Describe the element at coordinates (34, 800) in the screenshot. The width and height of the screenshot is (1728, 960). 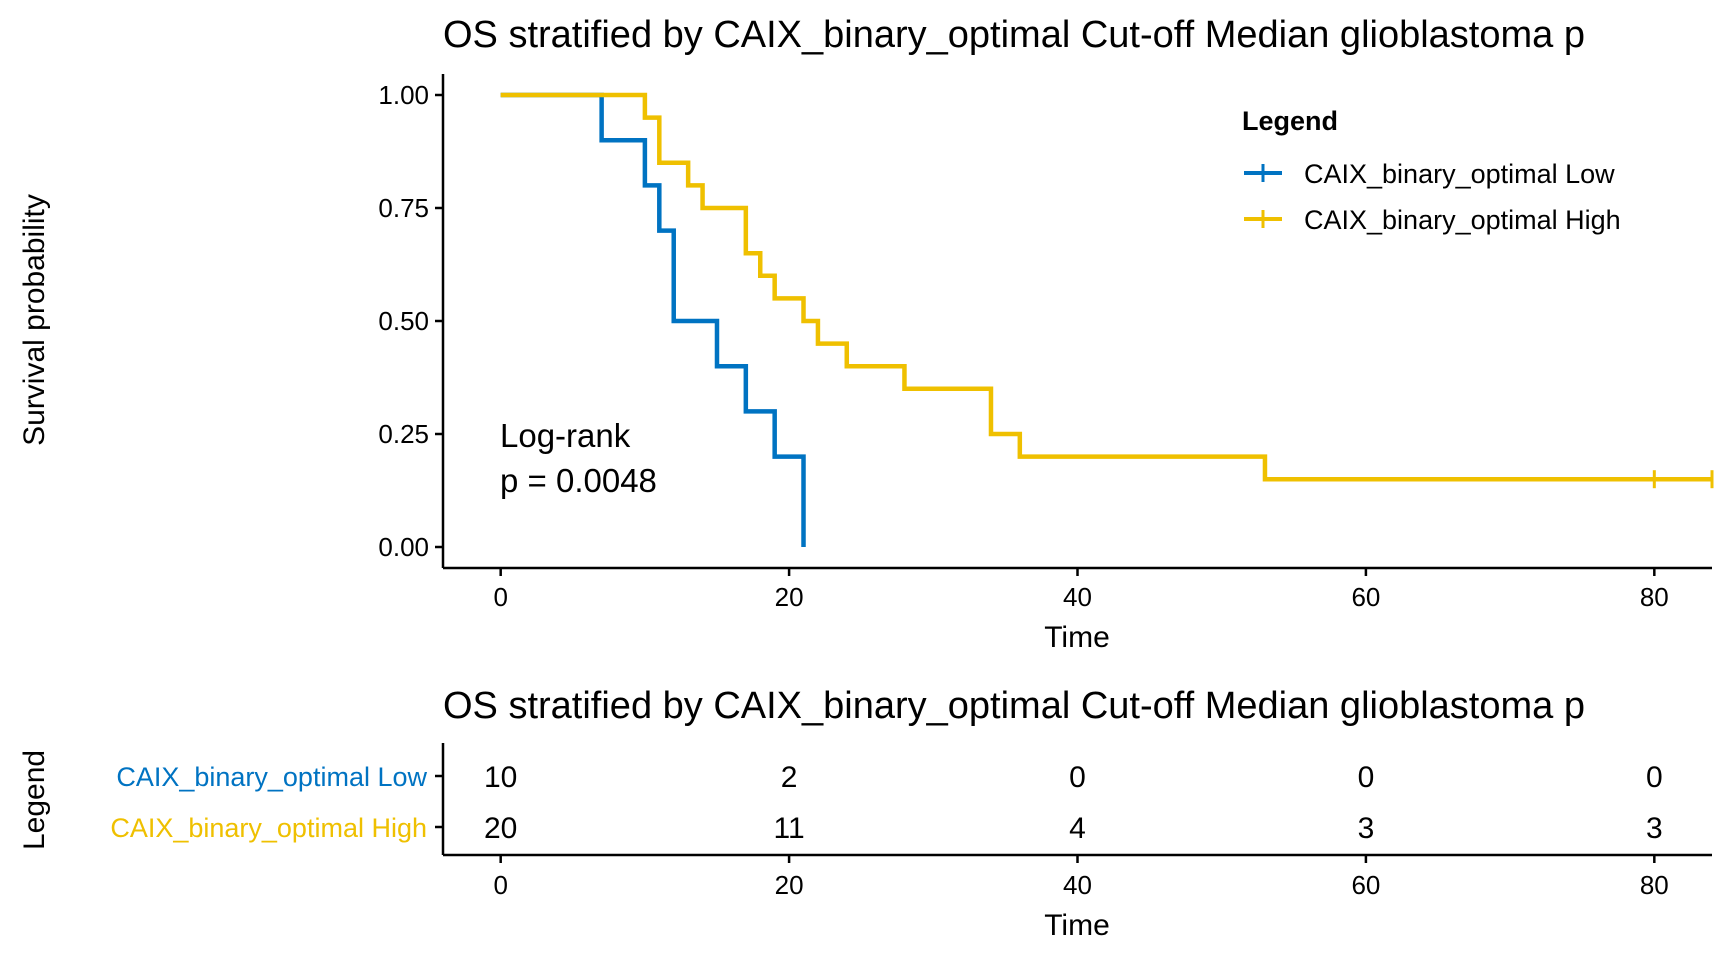
I see `risk-table-y-title: Legend` at that location.